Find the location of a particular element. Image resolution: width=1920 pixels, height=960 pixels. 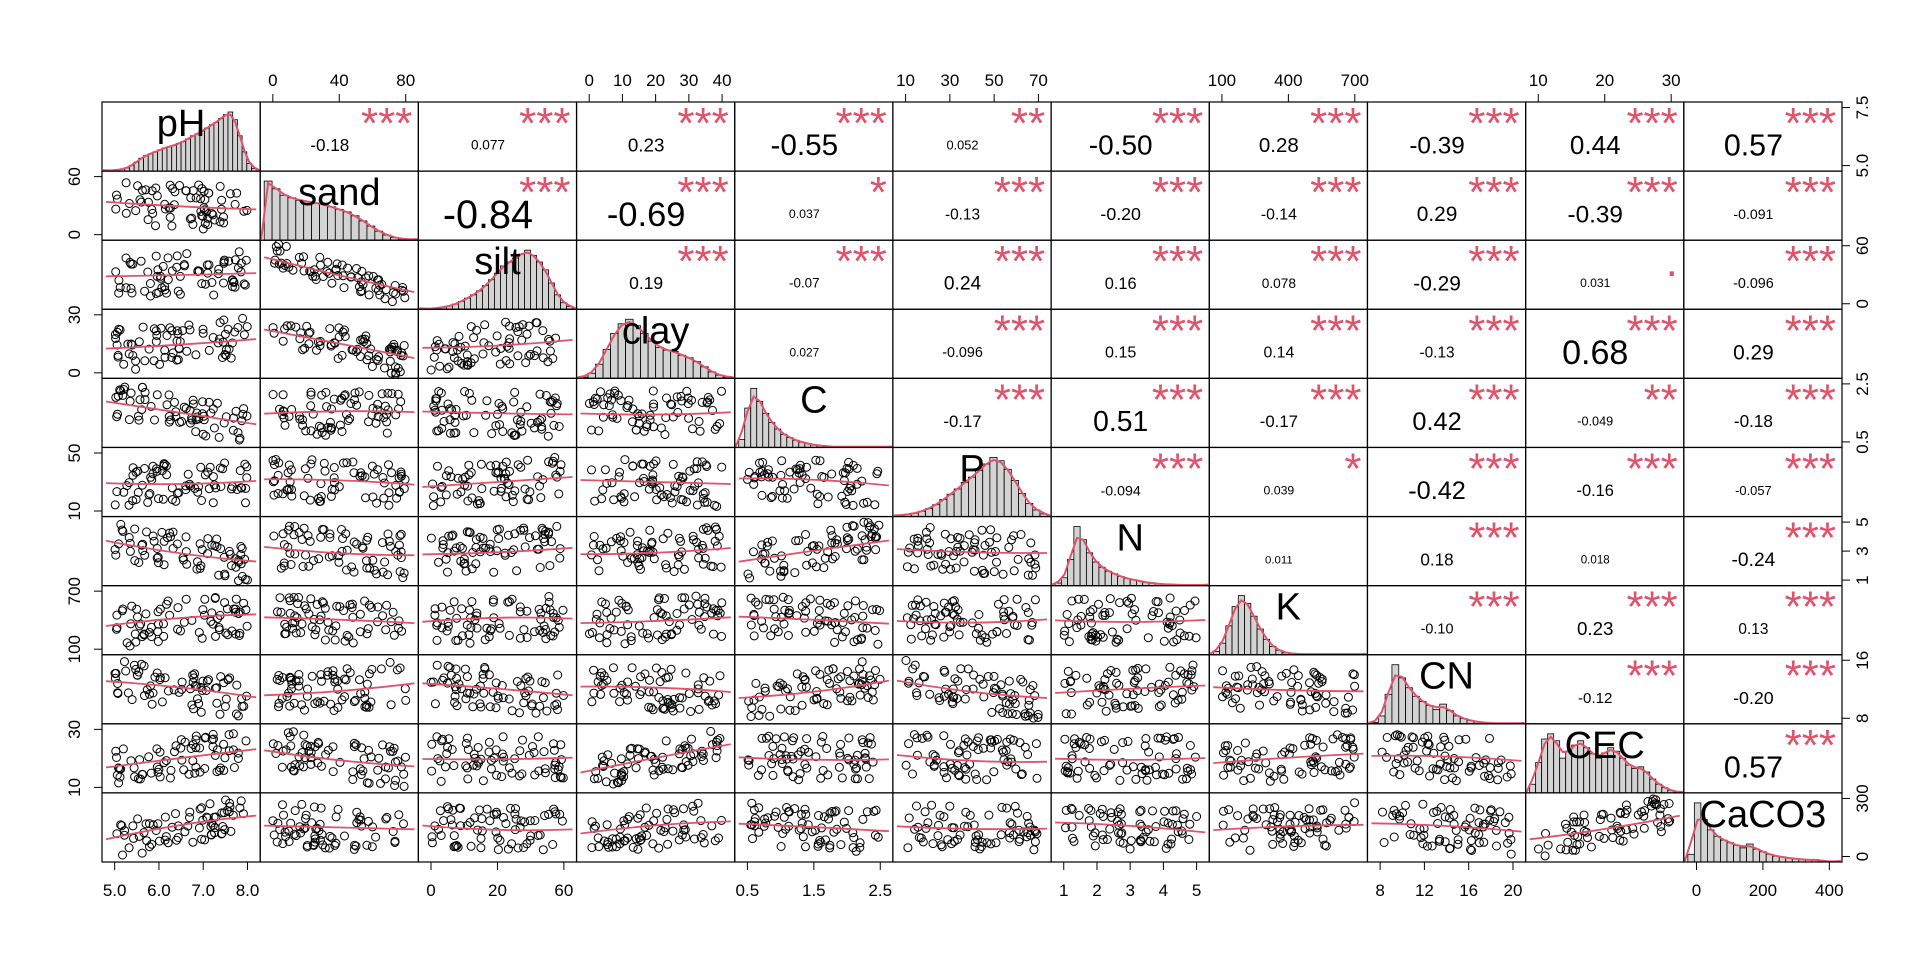

significance-stars: ** is located at coordinates (1661, 399).